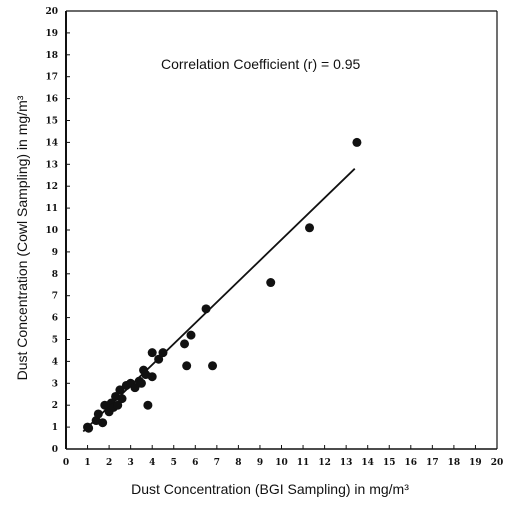 The height and width of the screenshot is (507, 509). I want to click on y-tick-label: 19, so click(51, 34).